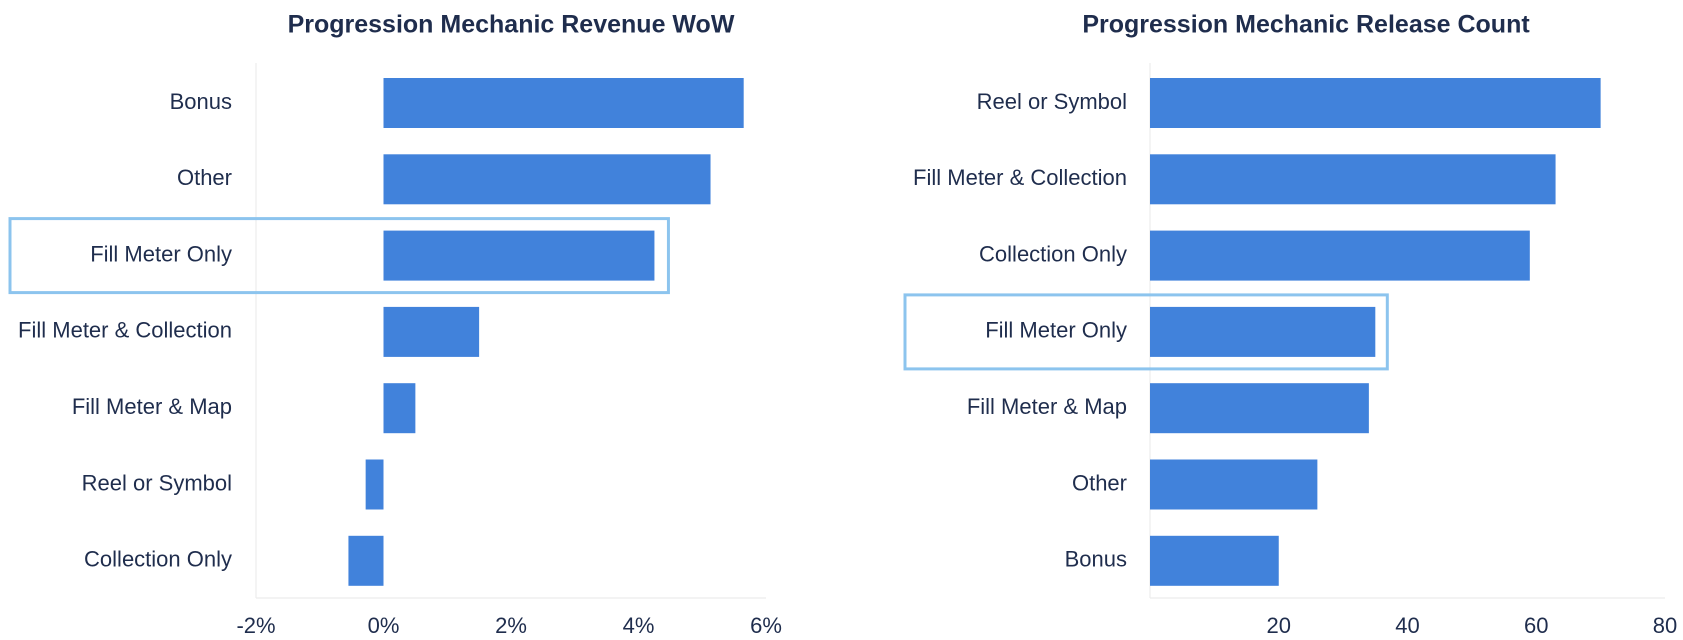 The image size is (1683, 640). I want to click on x-tick-label: 4%, so click(639, 625).